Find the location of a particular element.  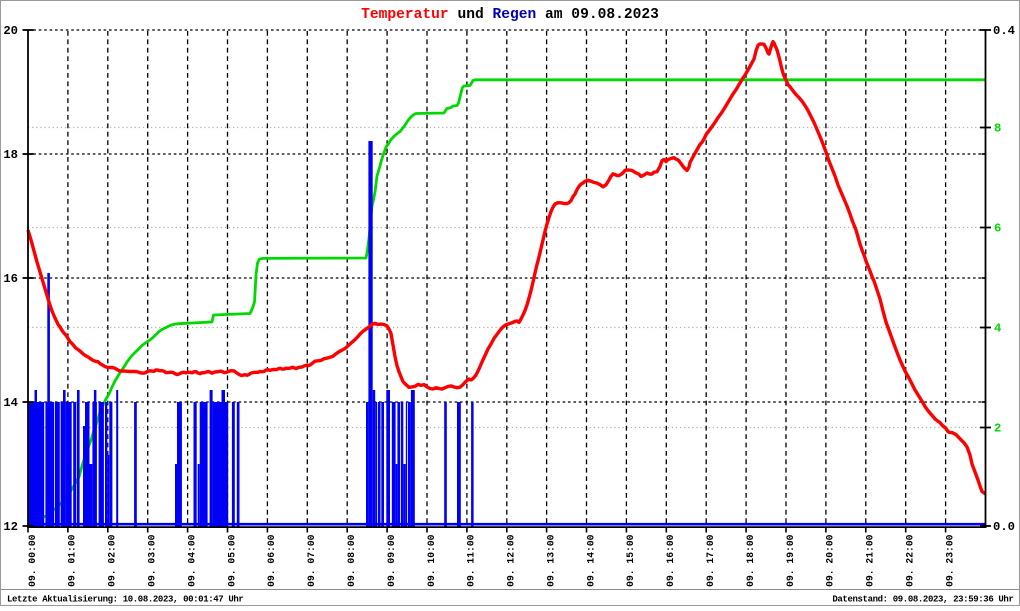

svg-text: 09. 14:00 is located at coordinates (590, 560).